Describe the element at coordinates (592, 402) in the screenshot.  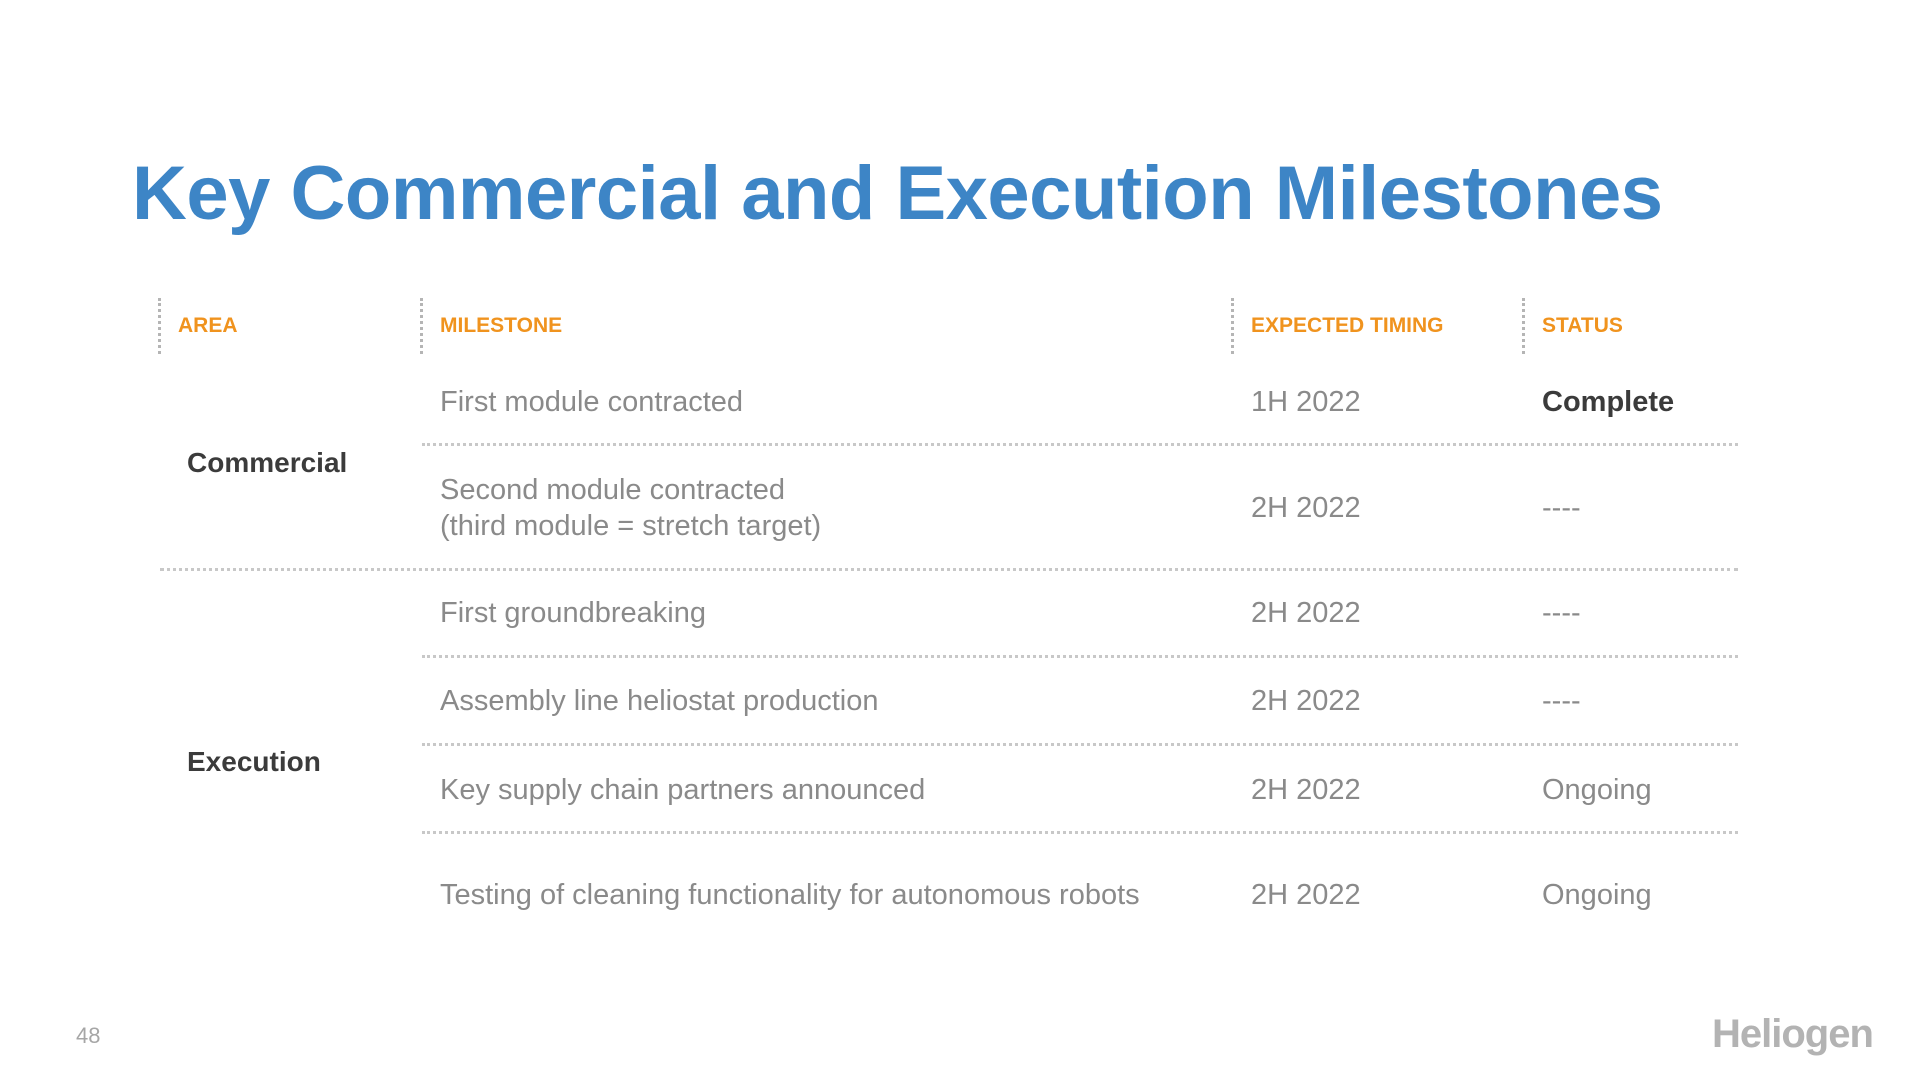
I see `milestone-cell: First module contracted` at that location.